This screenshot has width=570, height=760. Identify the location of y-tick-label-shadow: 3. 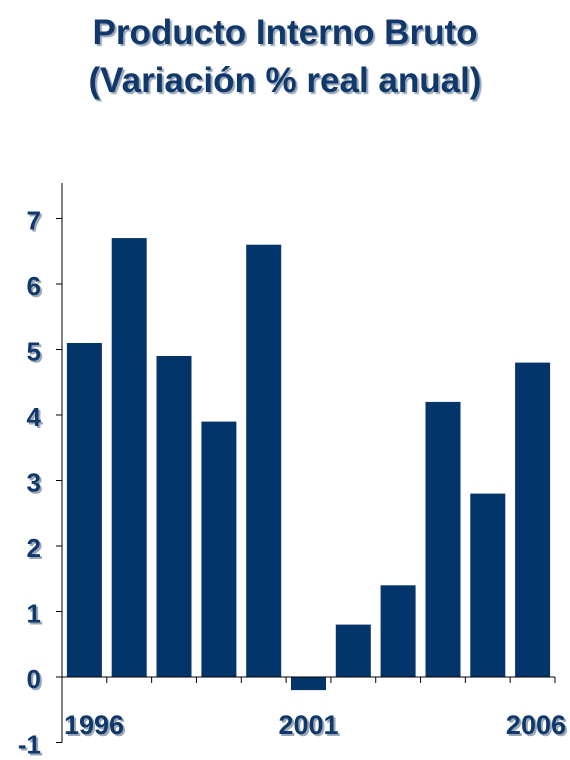
(36, 485).